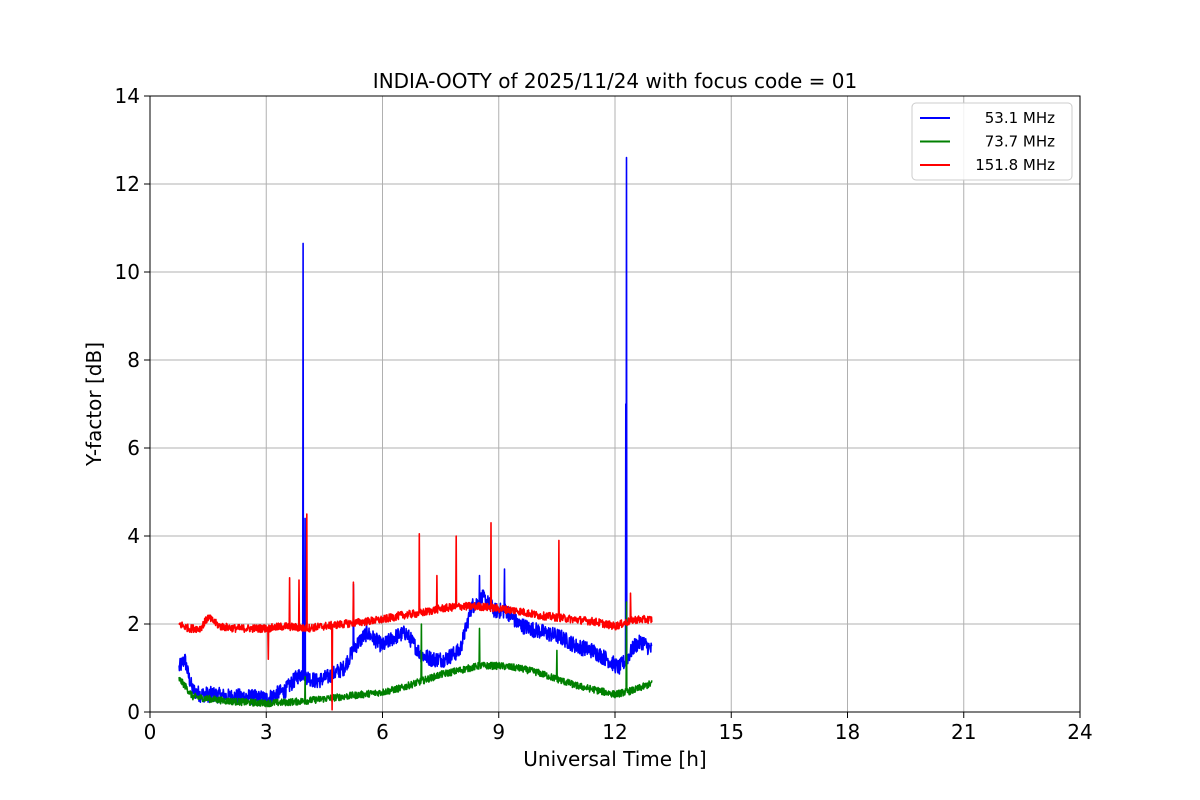  What do you see at coordinates (1020, 142) in the screenshot?
I see `legend-label: 73.7 MHz` at bounding box center [1020, 142].